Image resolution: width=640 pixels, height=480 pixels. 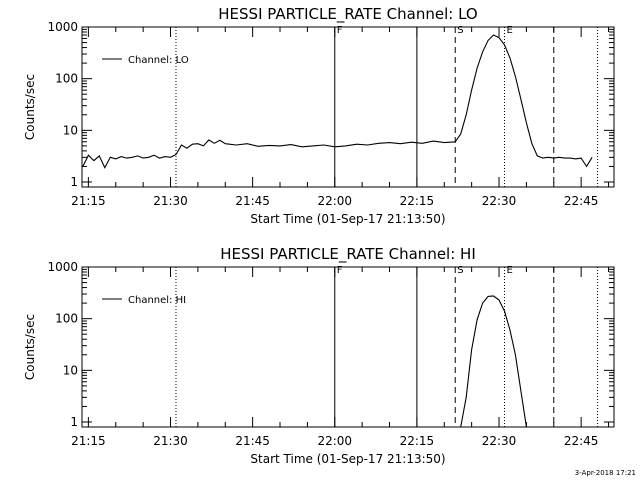 I want to click on chart-title: HESSI PARTICLE_RATE Channel: HI, so click(x=348, y=254).